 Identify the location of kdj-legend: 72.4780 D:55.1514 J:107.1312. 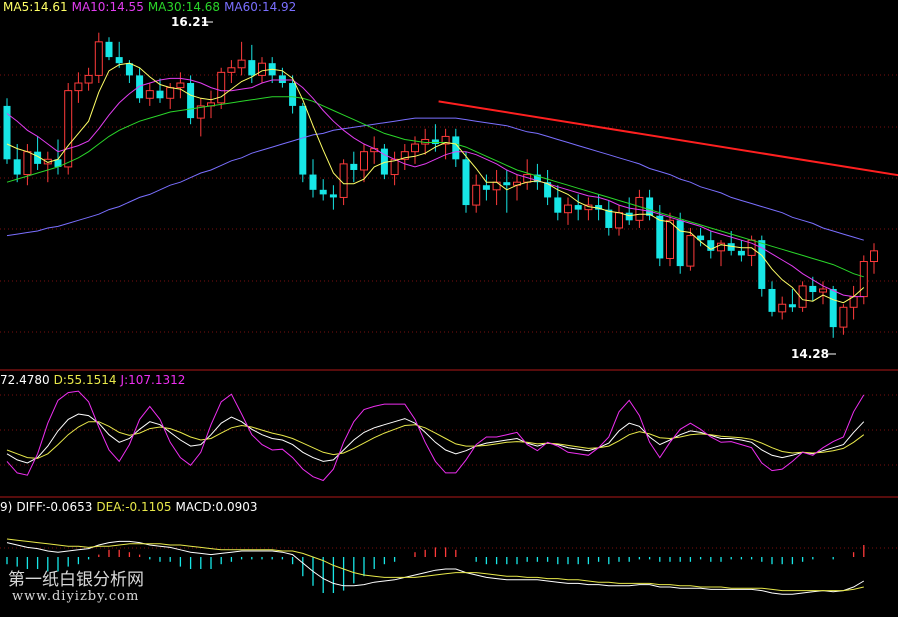
(94, 380).